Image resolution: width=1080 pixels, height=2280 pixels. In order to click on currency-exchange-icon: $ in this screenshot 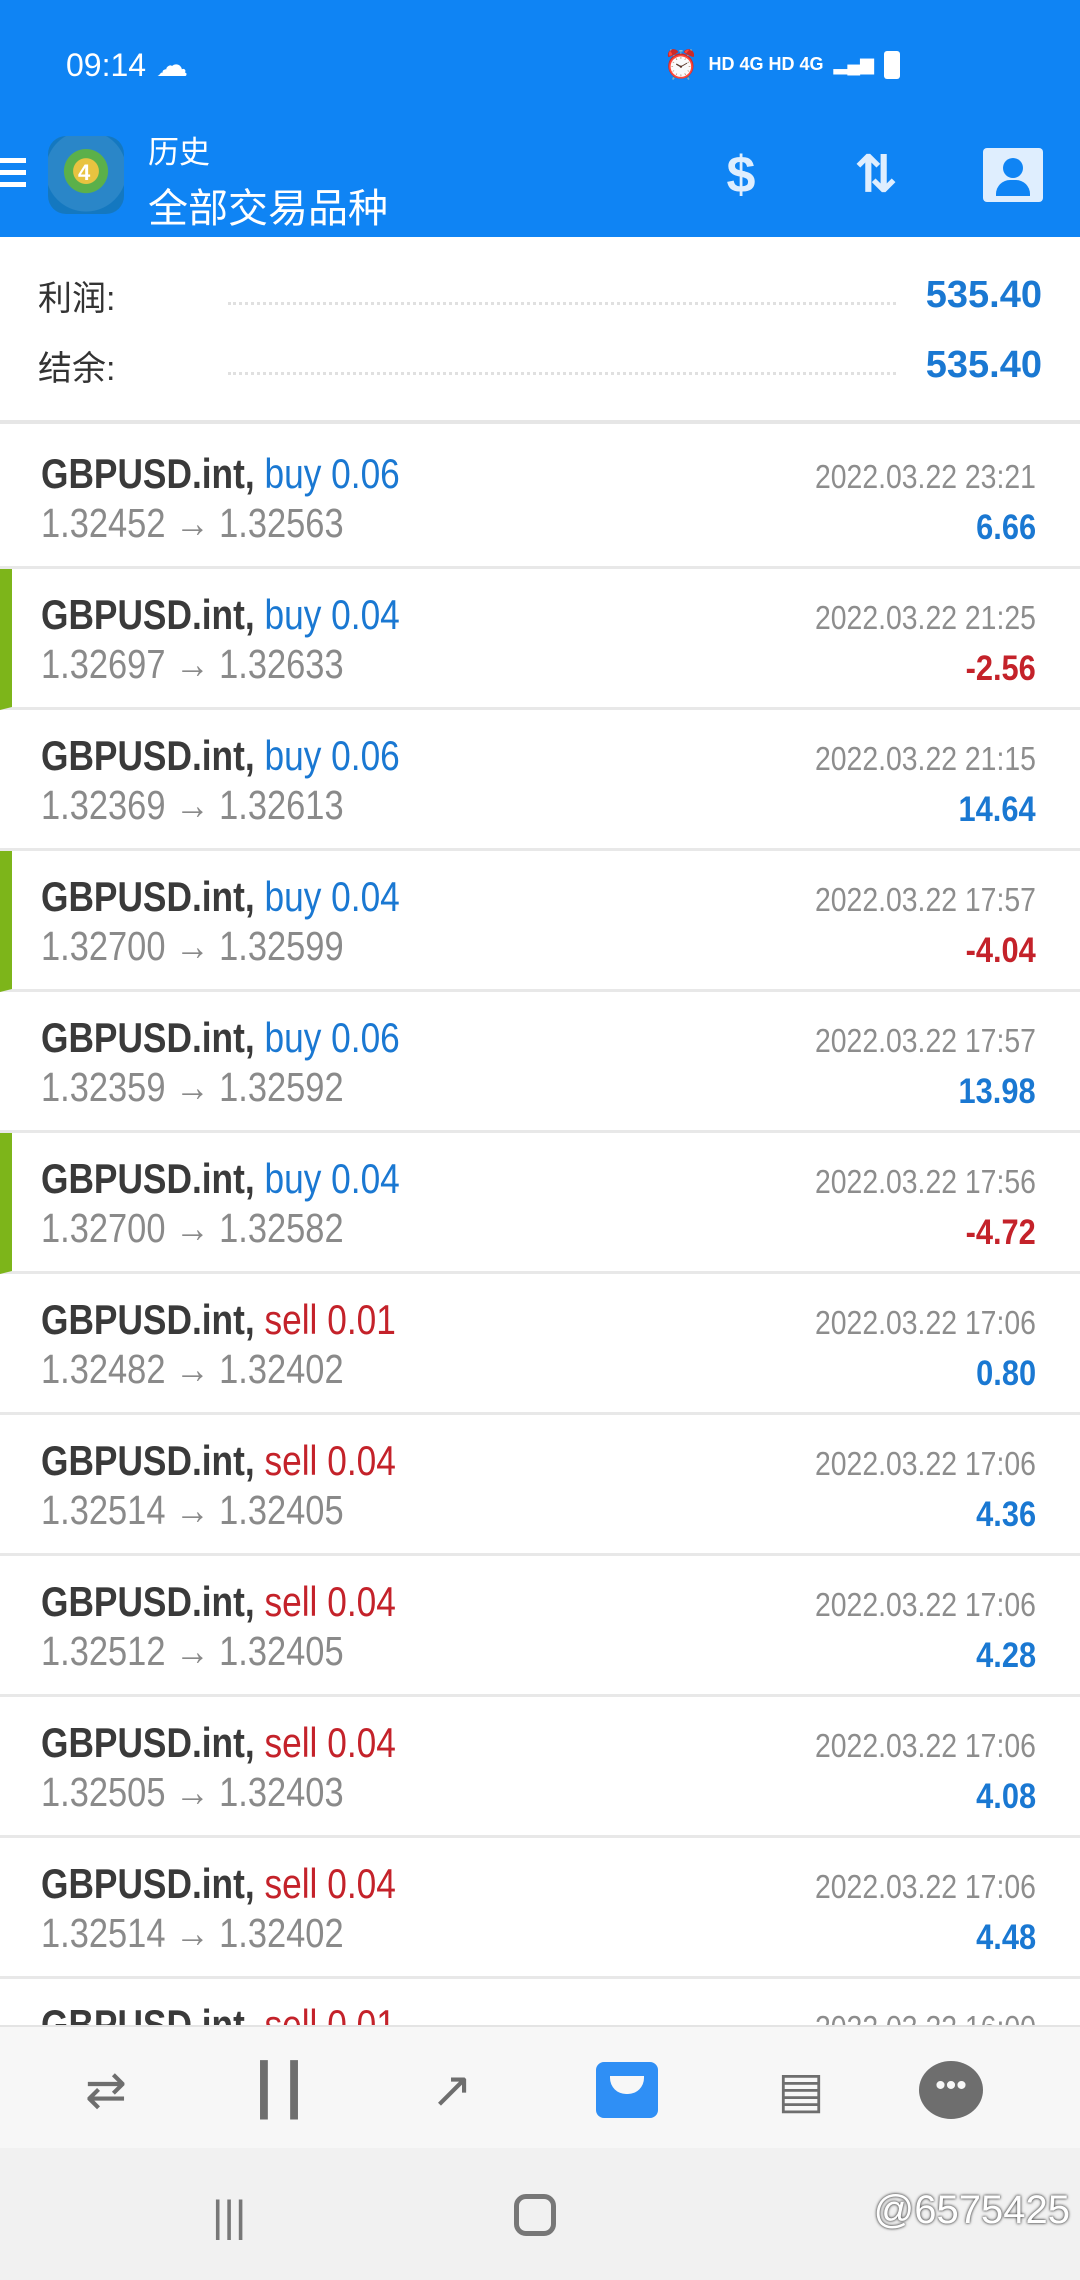, I will do `click(741, 175)`.